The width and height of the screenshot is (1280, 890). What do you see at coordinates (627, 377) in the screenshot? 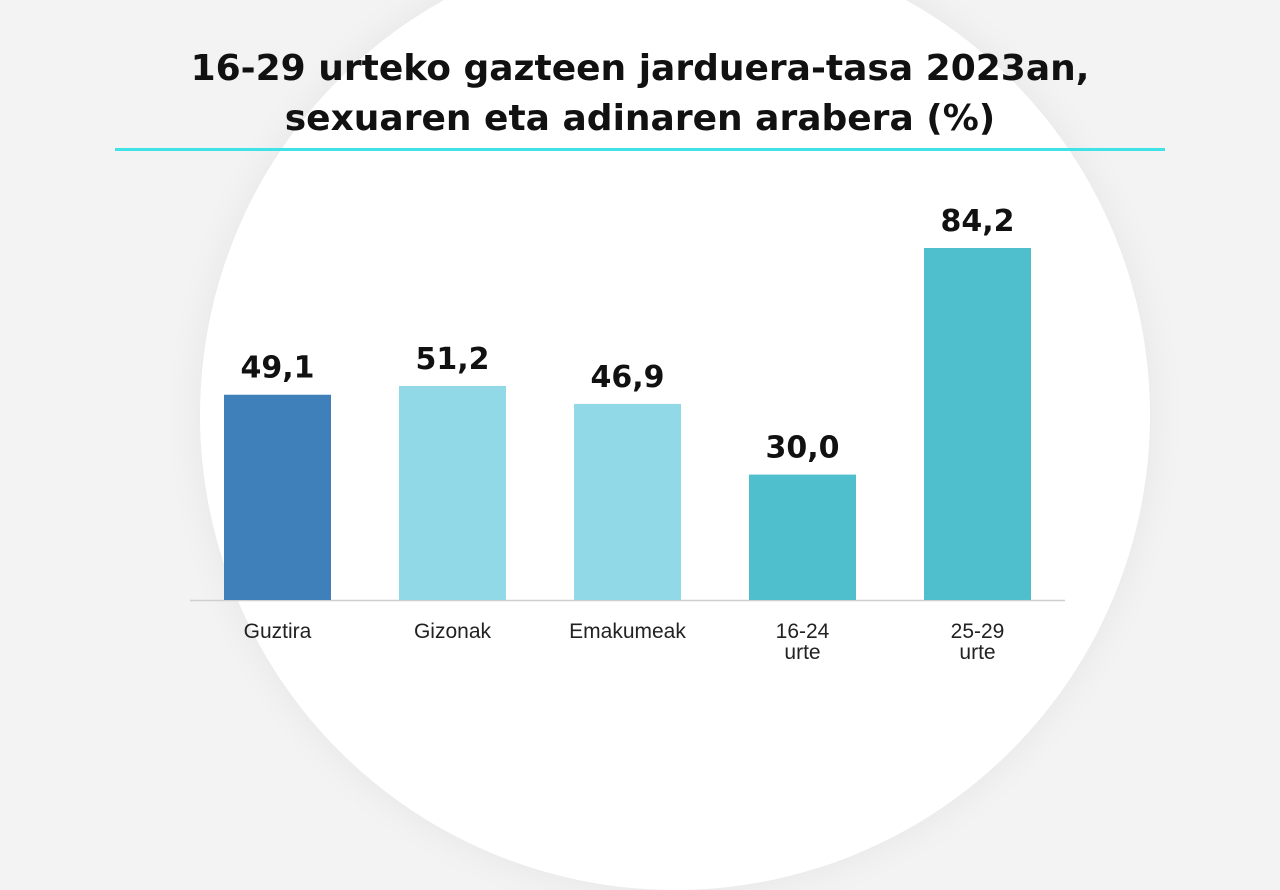
I see `value-label-2: 46,9` at bounding box center [627, 377].